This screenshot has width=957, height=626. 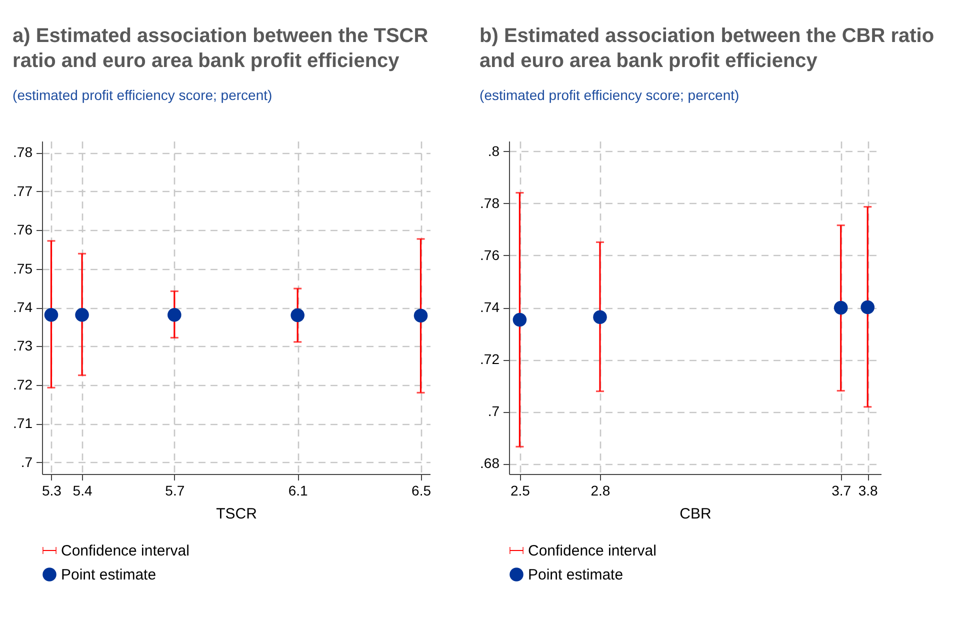 What do you see at coordinates (520, 490) in the screenshot?
I see `x-tick-label: 2.5` at bounding box center [520, 490].